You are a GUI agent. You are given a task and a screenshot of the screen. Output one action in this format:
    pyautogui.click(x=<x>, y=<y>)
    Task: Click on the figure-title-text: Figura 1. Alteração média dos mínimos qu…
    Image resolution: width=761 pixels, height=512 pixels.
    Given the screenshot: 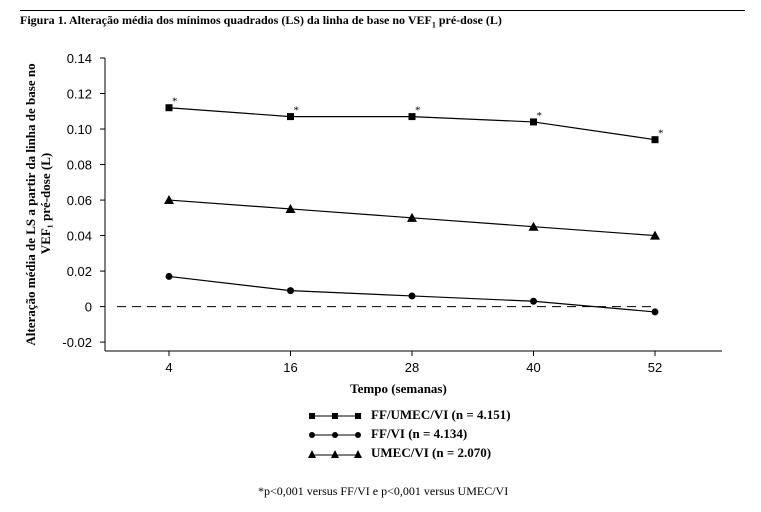 What is the action you would take?
    pyautogui.click(x=226, y=20)
    